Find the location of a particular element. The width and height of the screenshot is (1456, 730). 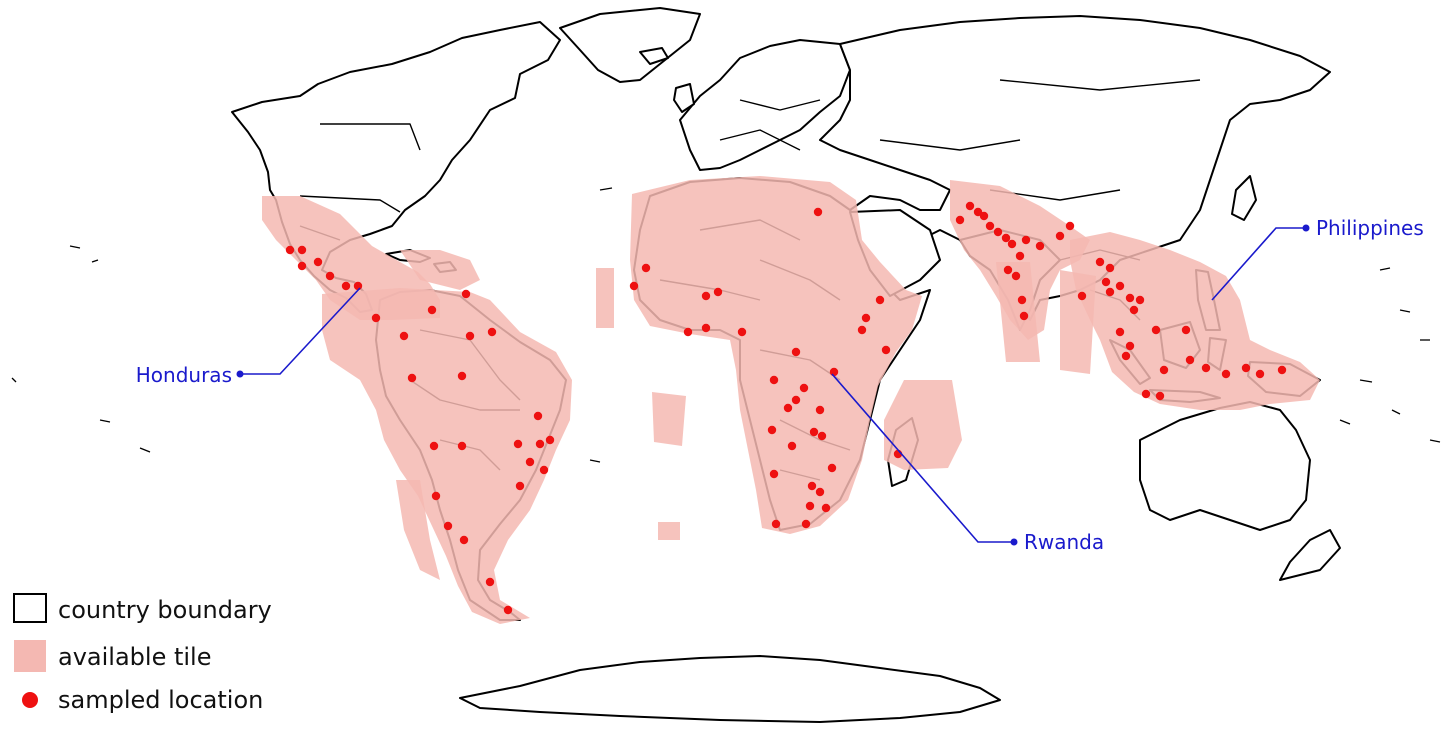

callout-honduras: Honduras is located at coordinates (248, 337).